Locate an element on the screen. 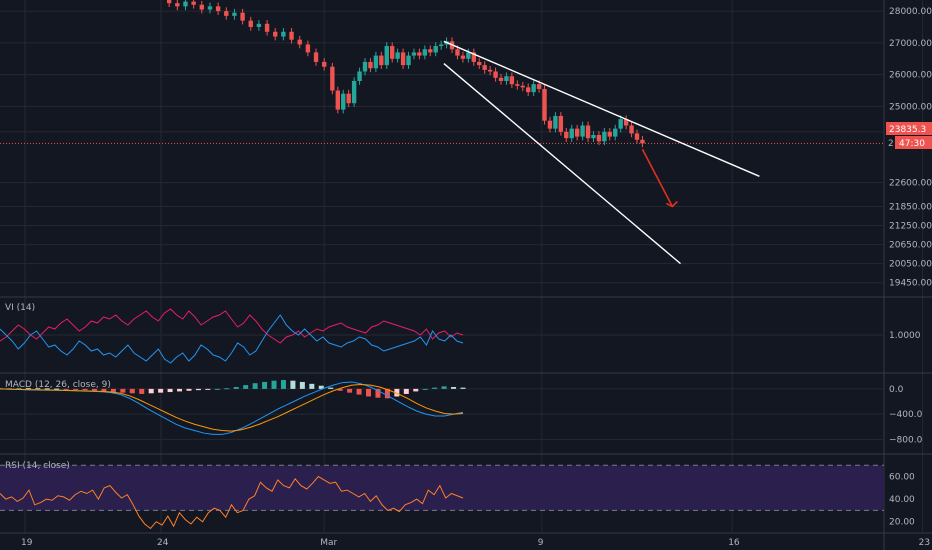  rsi-tick-label: 60.00 is located at coordinates (902, 478).